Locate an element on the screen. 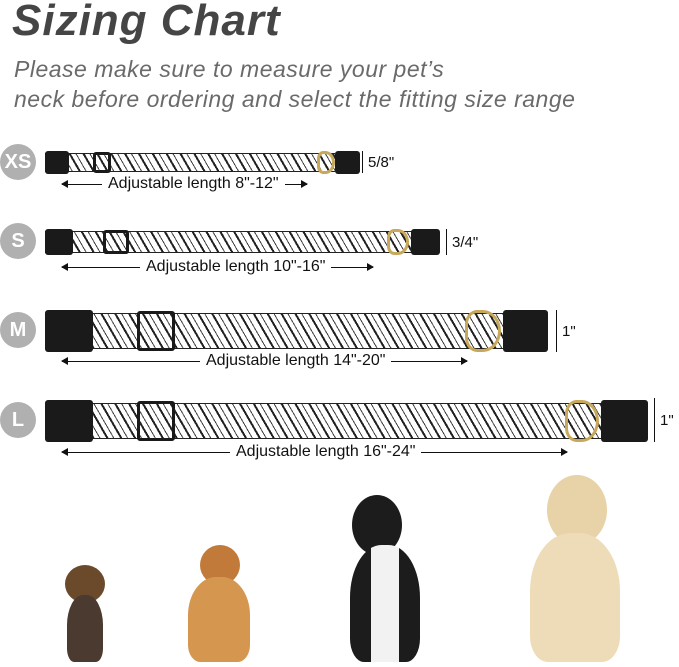  width-s: 3/4" is located at coordinates (462, 242).